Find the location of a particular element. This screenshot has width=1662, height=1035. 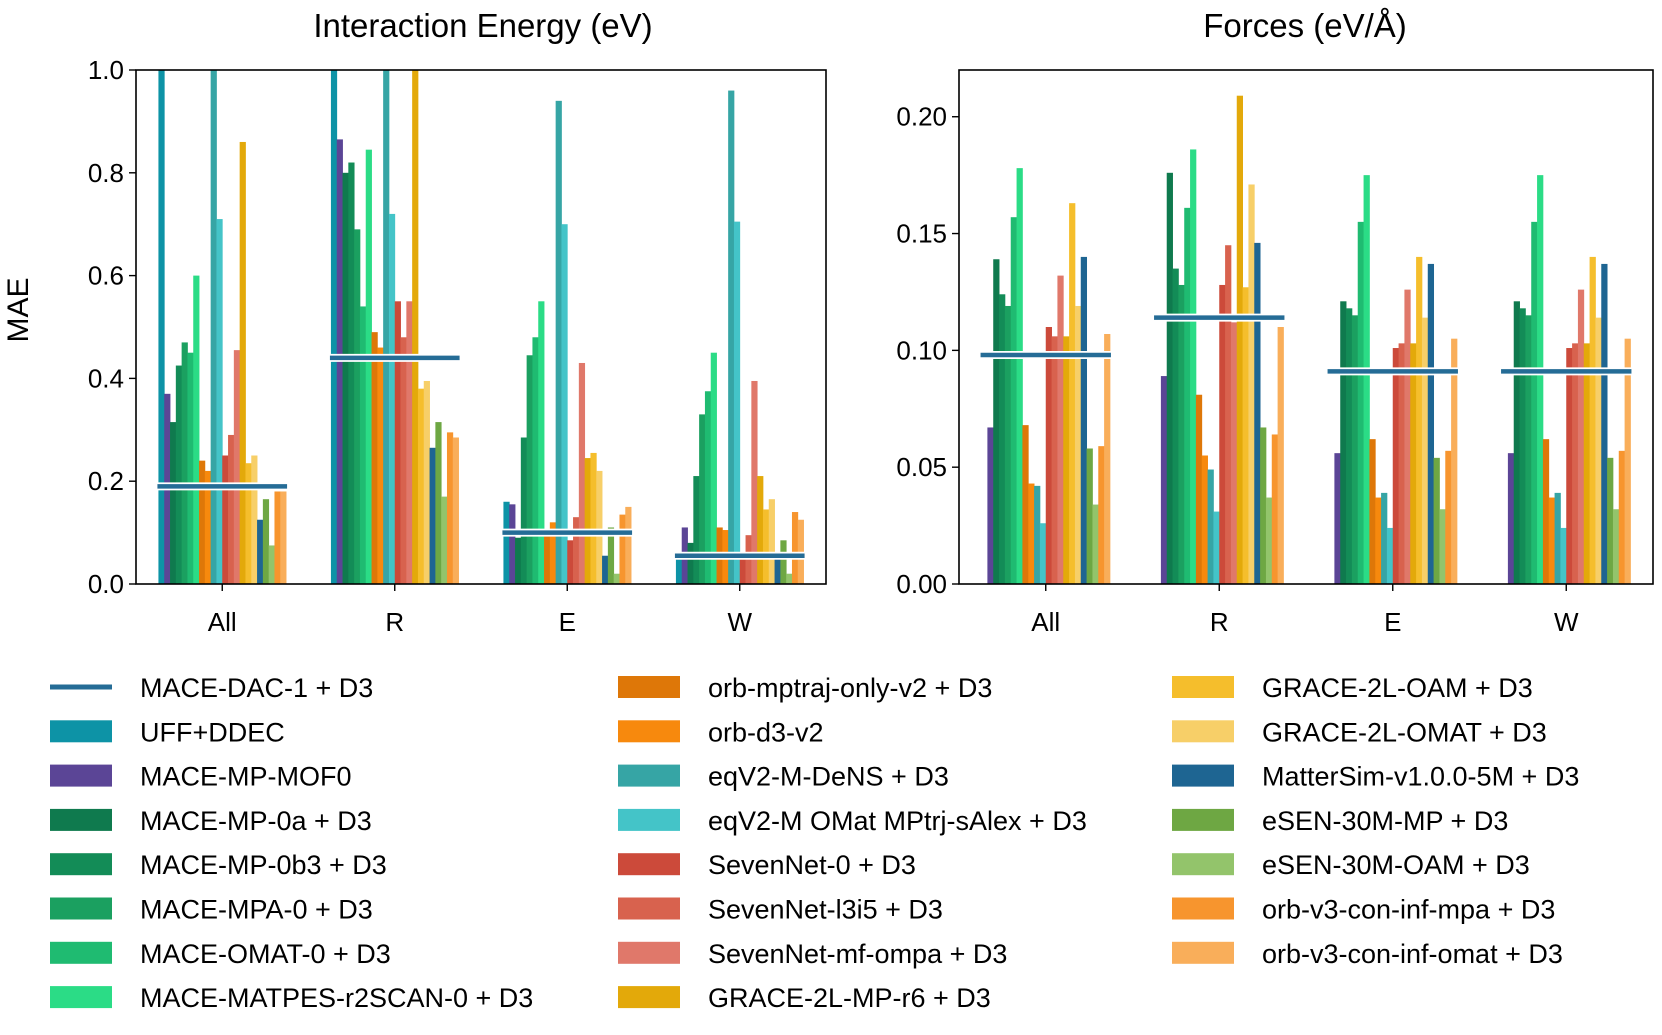

bar-mattersim-v1-0-0-5m-d3-r is located at coordinates (1257, 413).